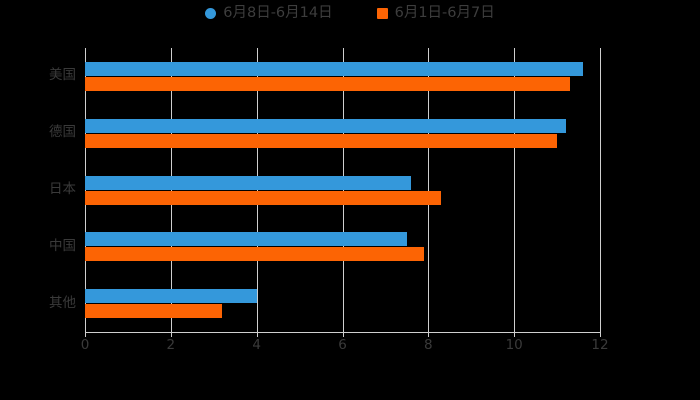  I want to click on y-category-label: 美国, so click(62, 75).